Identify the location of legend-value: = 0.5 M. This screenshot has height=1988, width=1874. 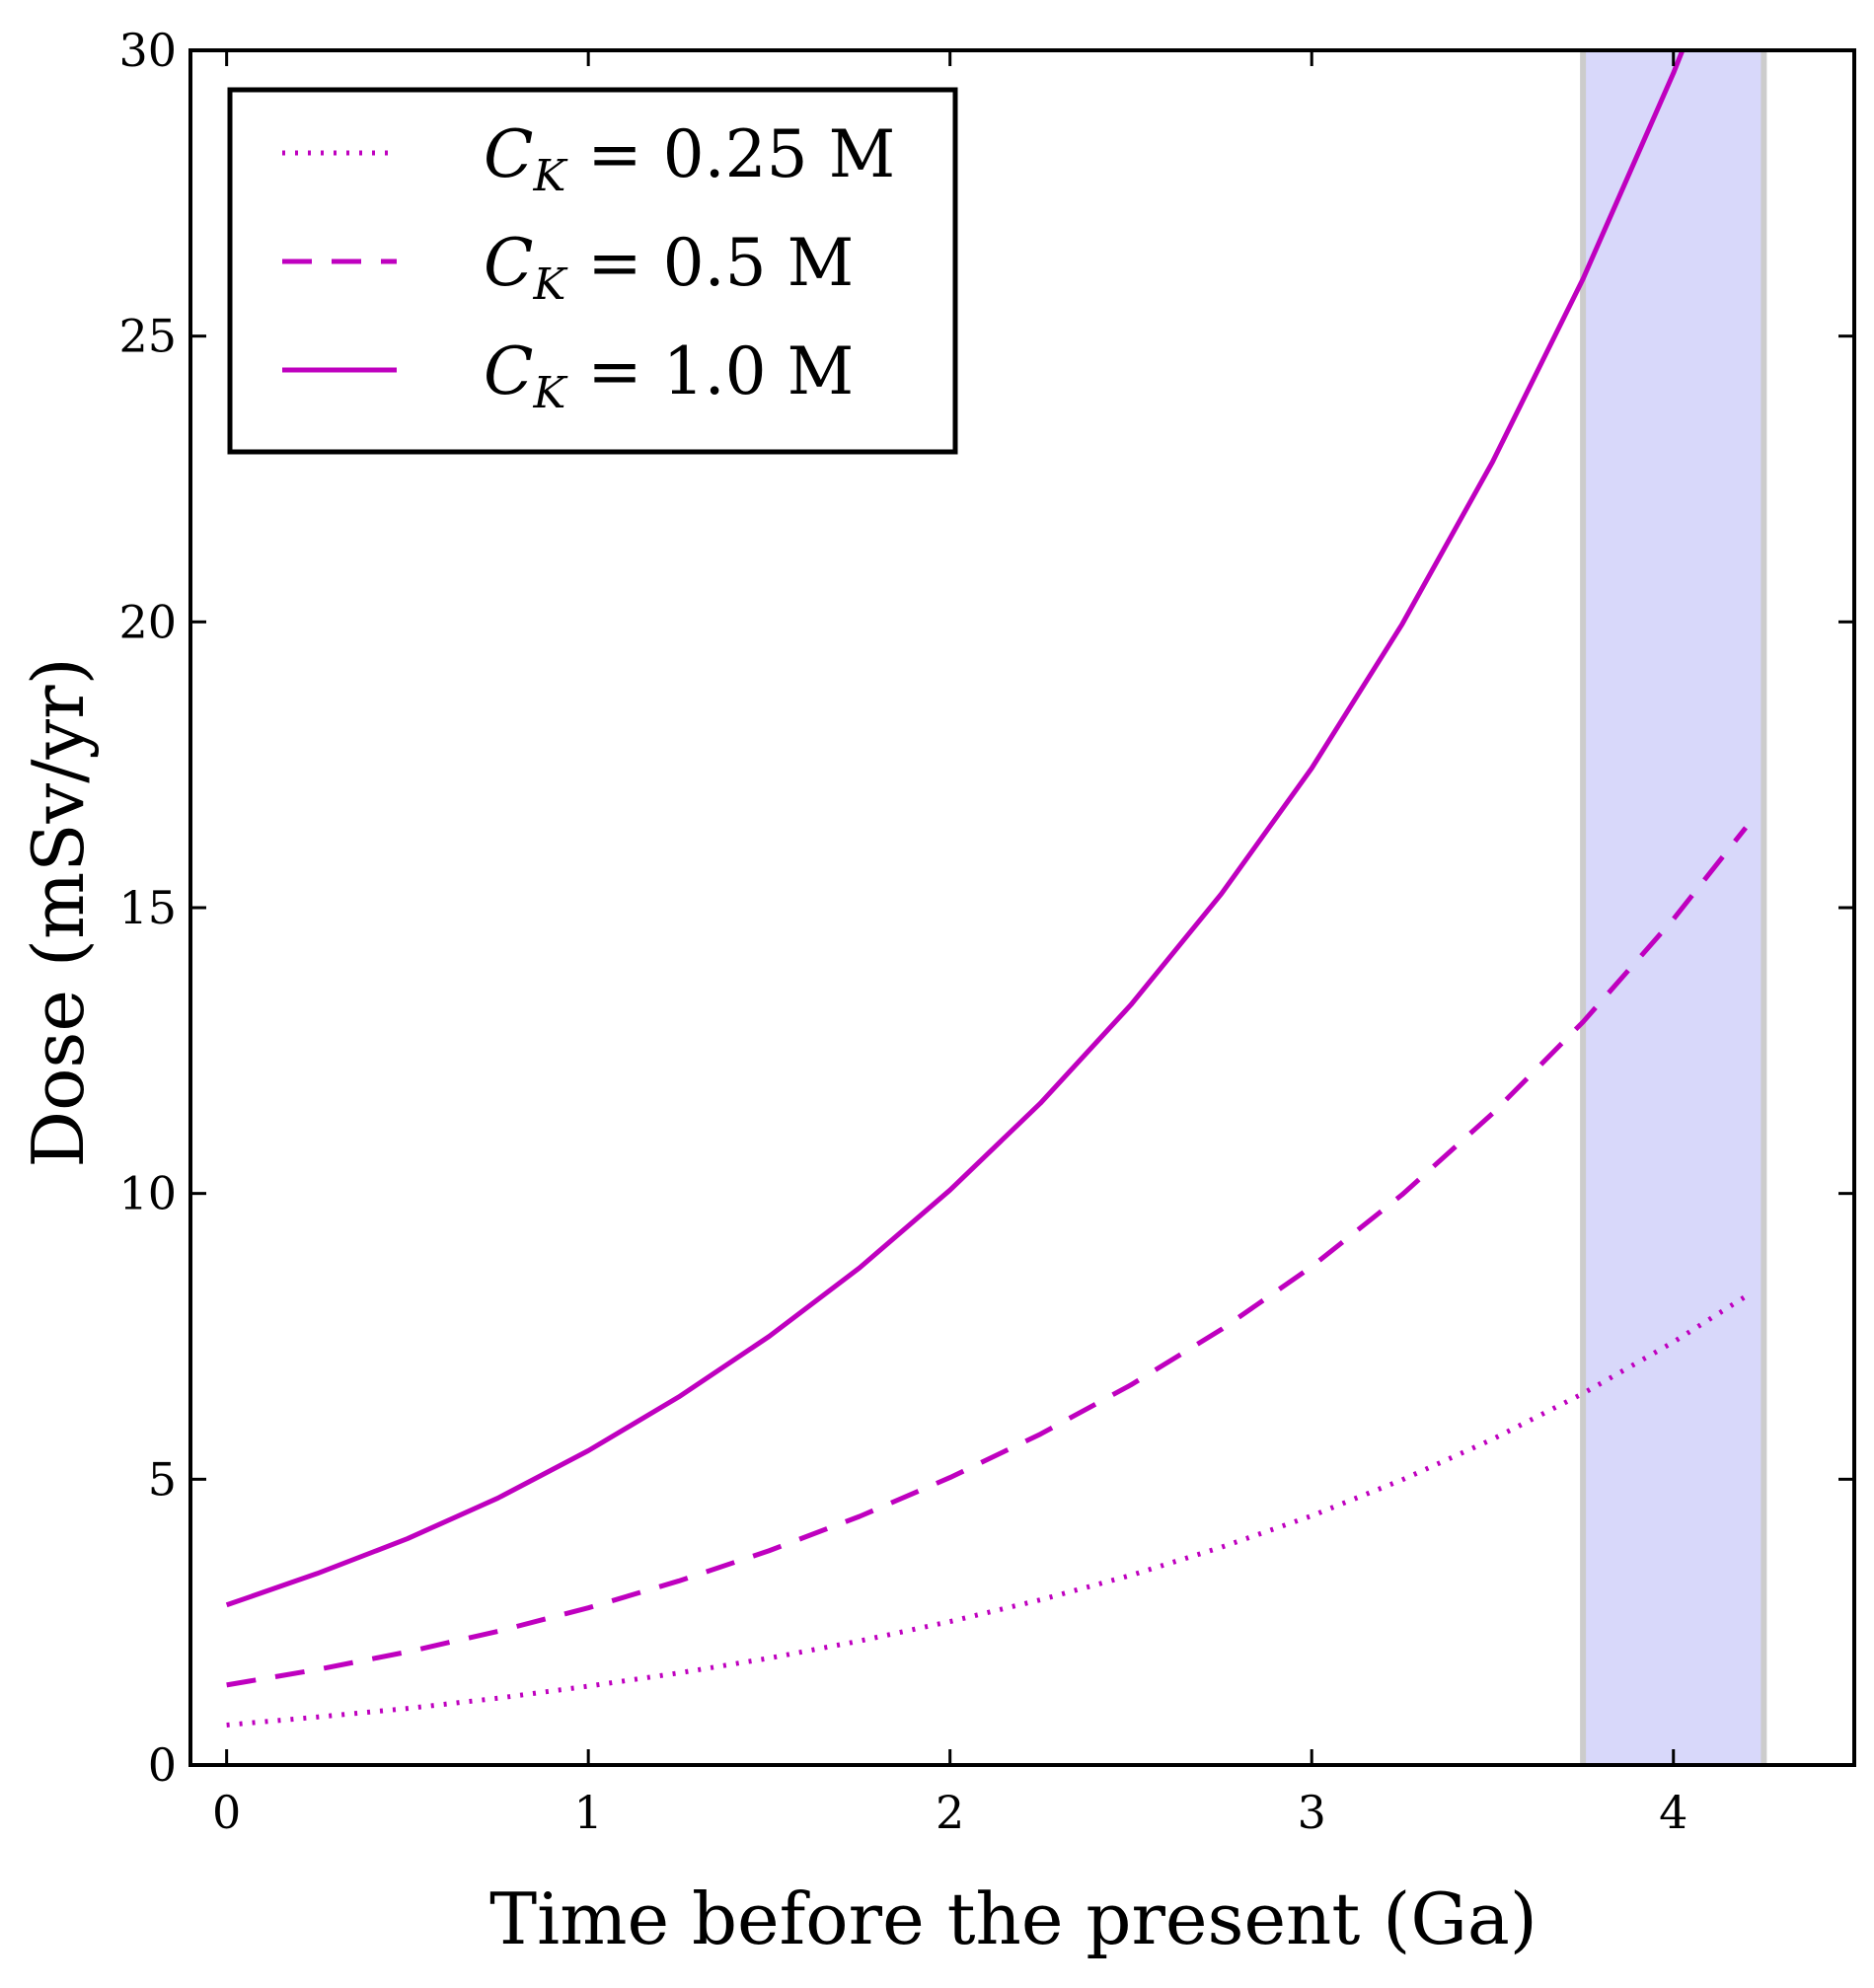
(720, 263).